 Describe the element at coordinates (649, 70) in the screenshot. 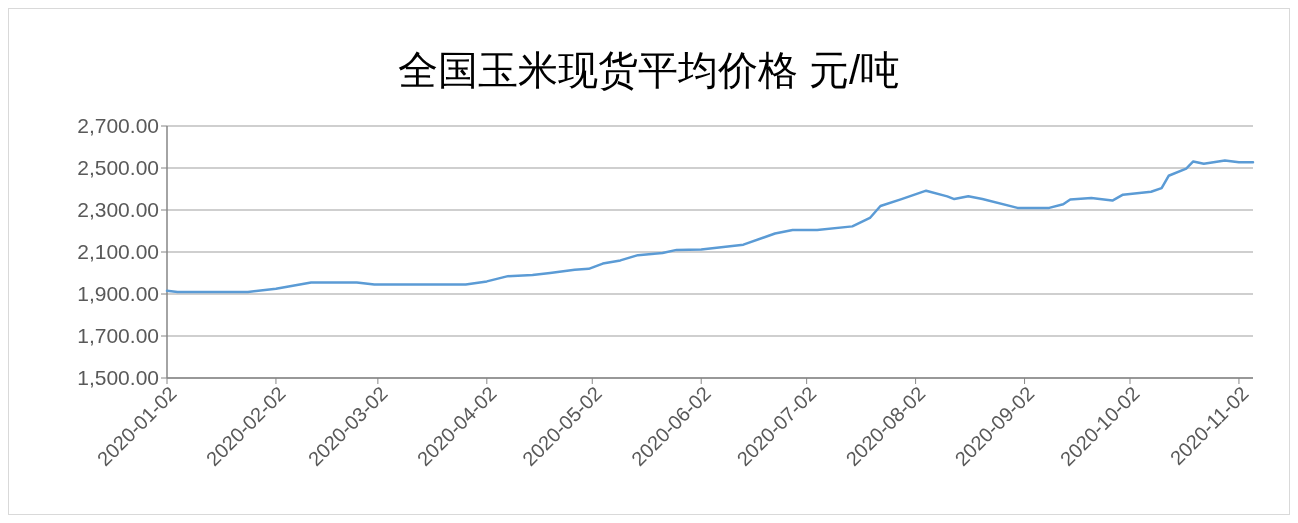

I see `chart-title: 全国玉米现货平均价格 元/吨` at that location.